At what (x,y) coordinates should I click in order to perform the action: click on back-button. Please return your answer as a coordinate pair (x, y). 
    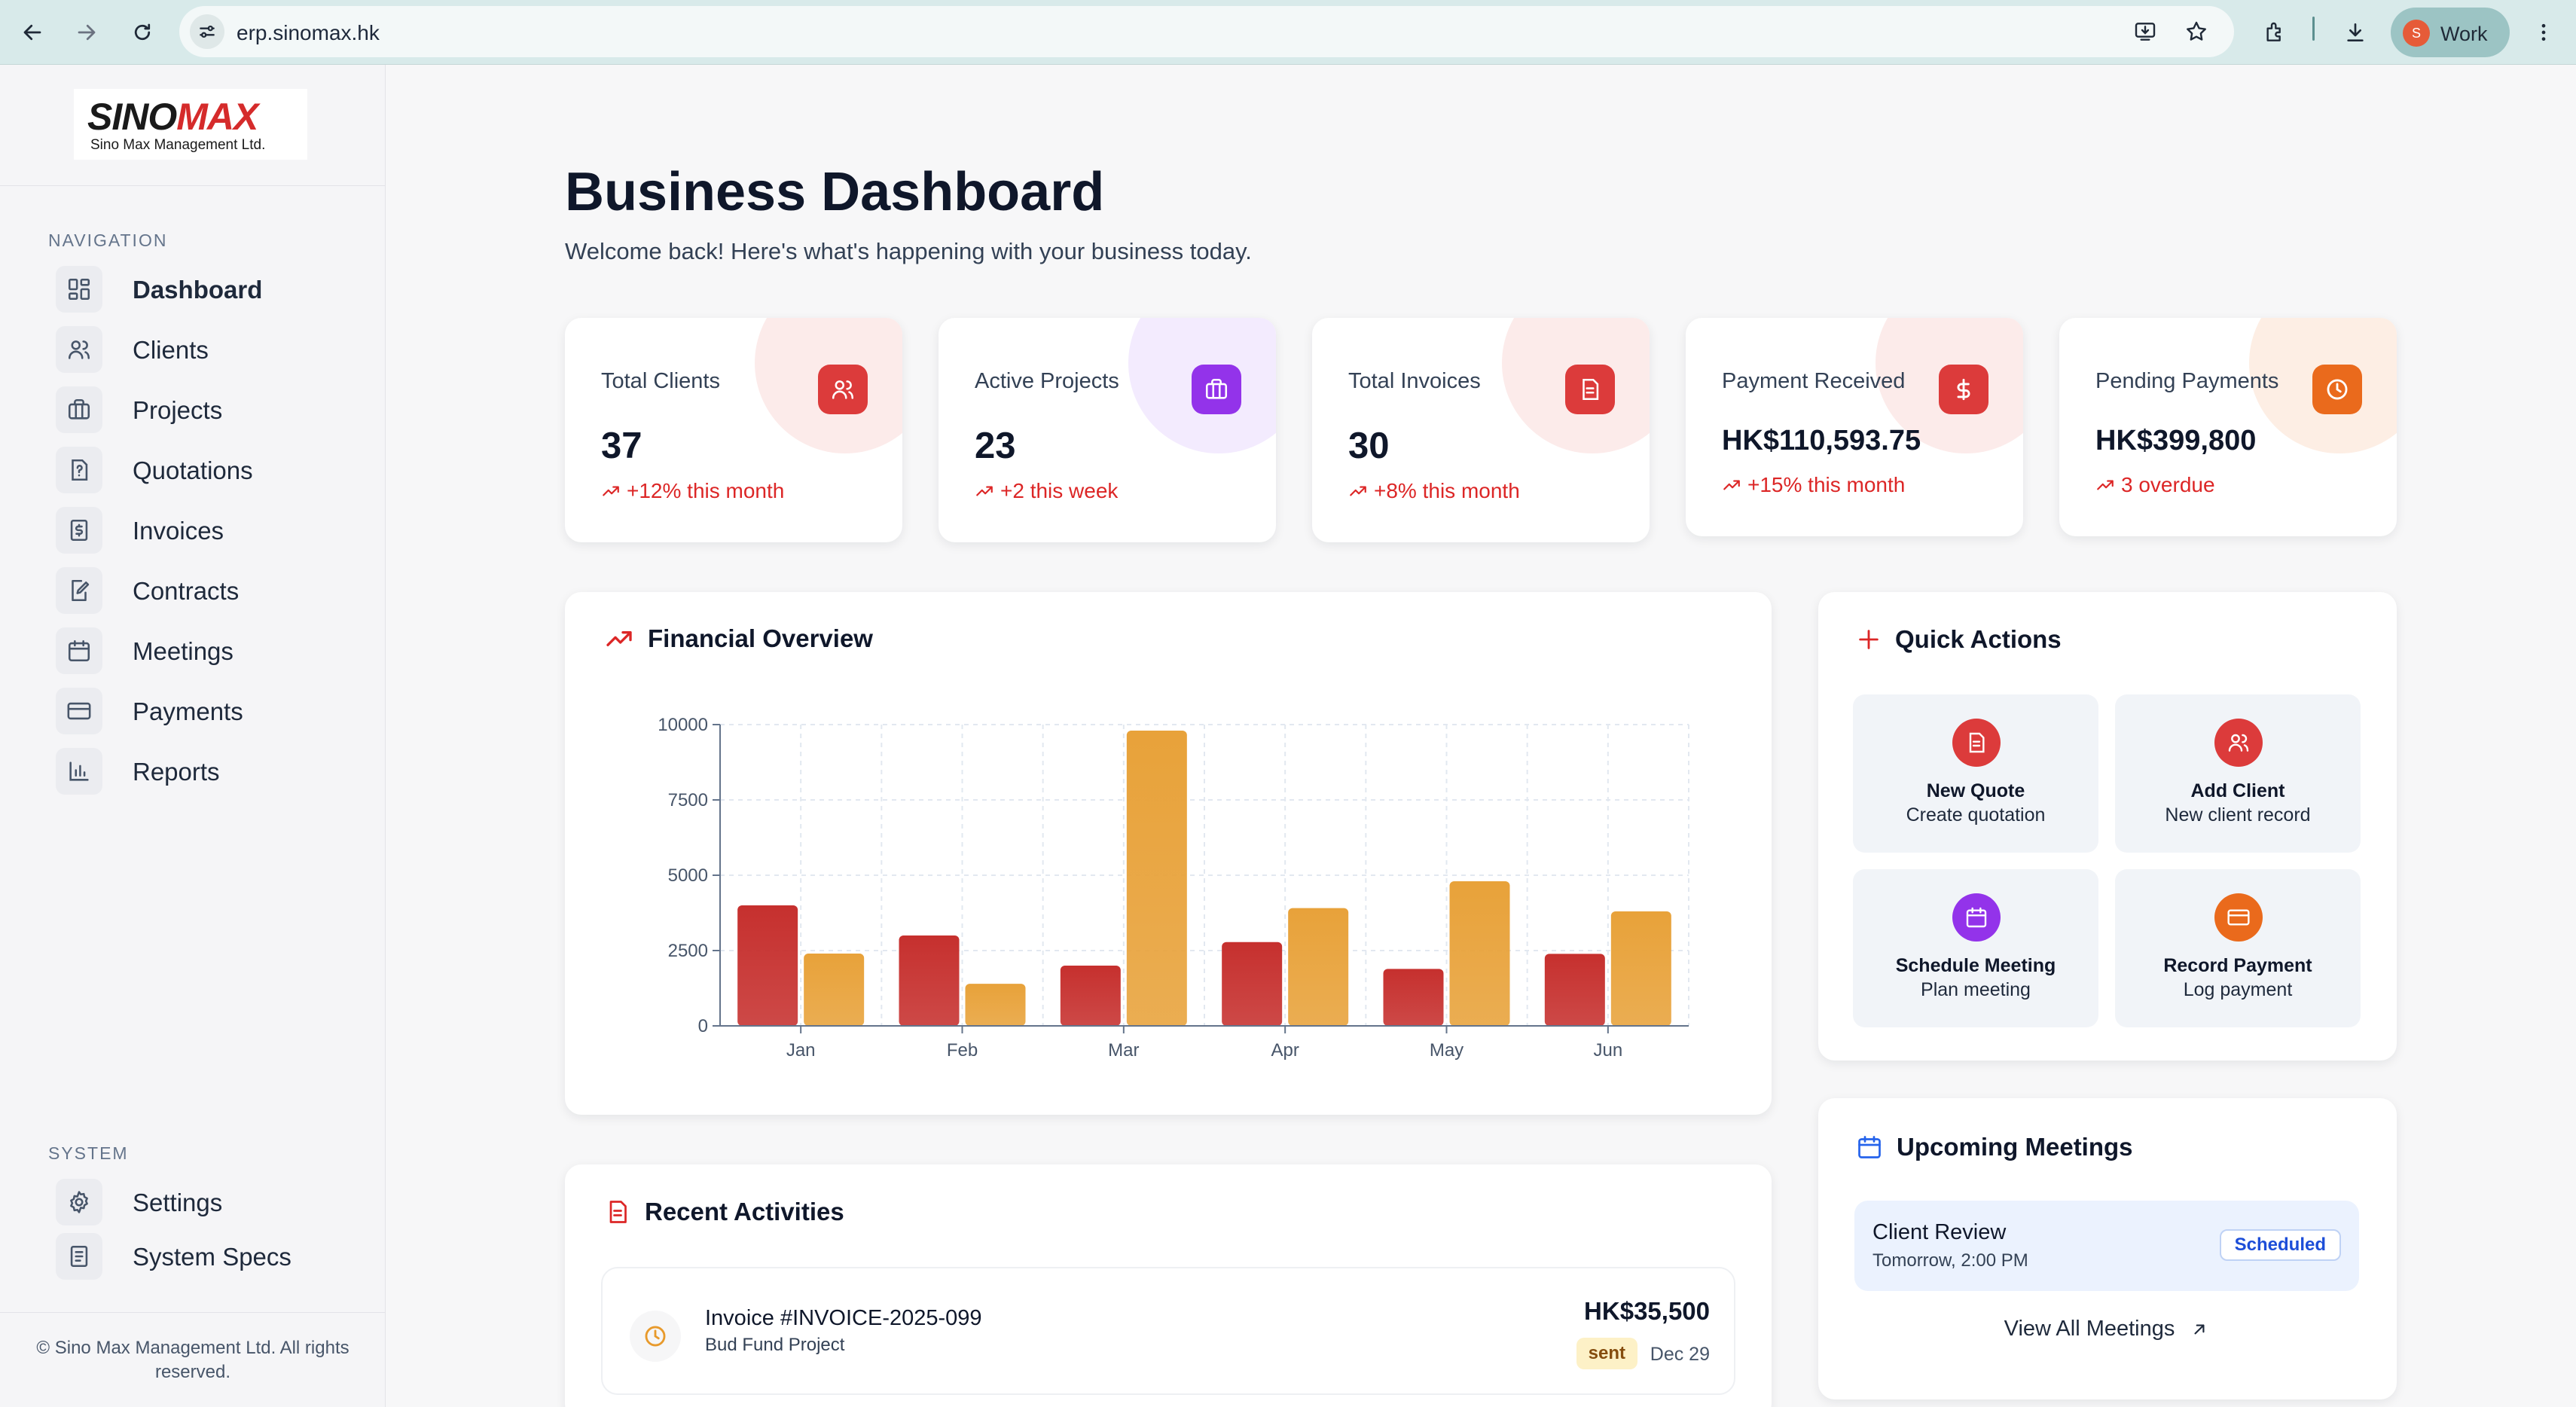
    Looking at the image, I should click on (33, 32).